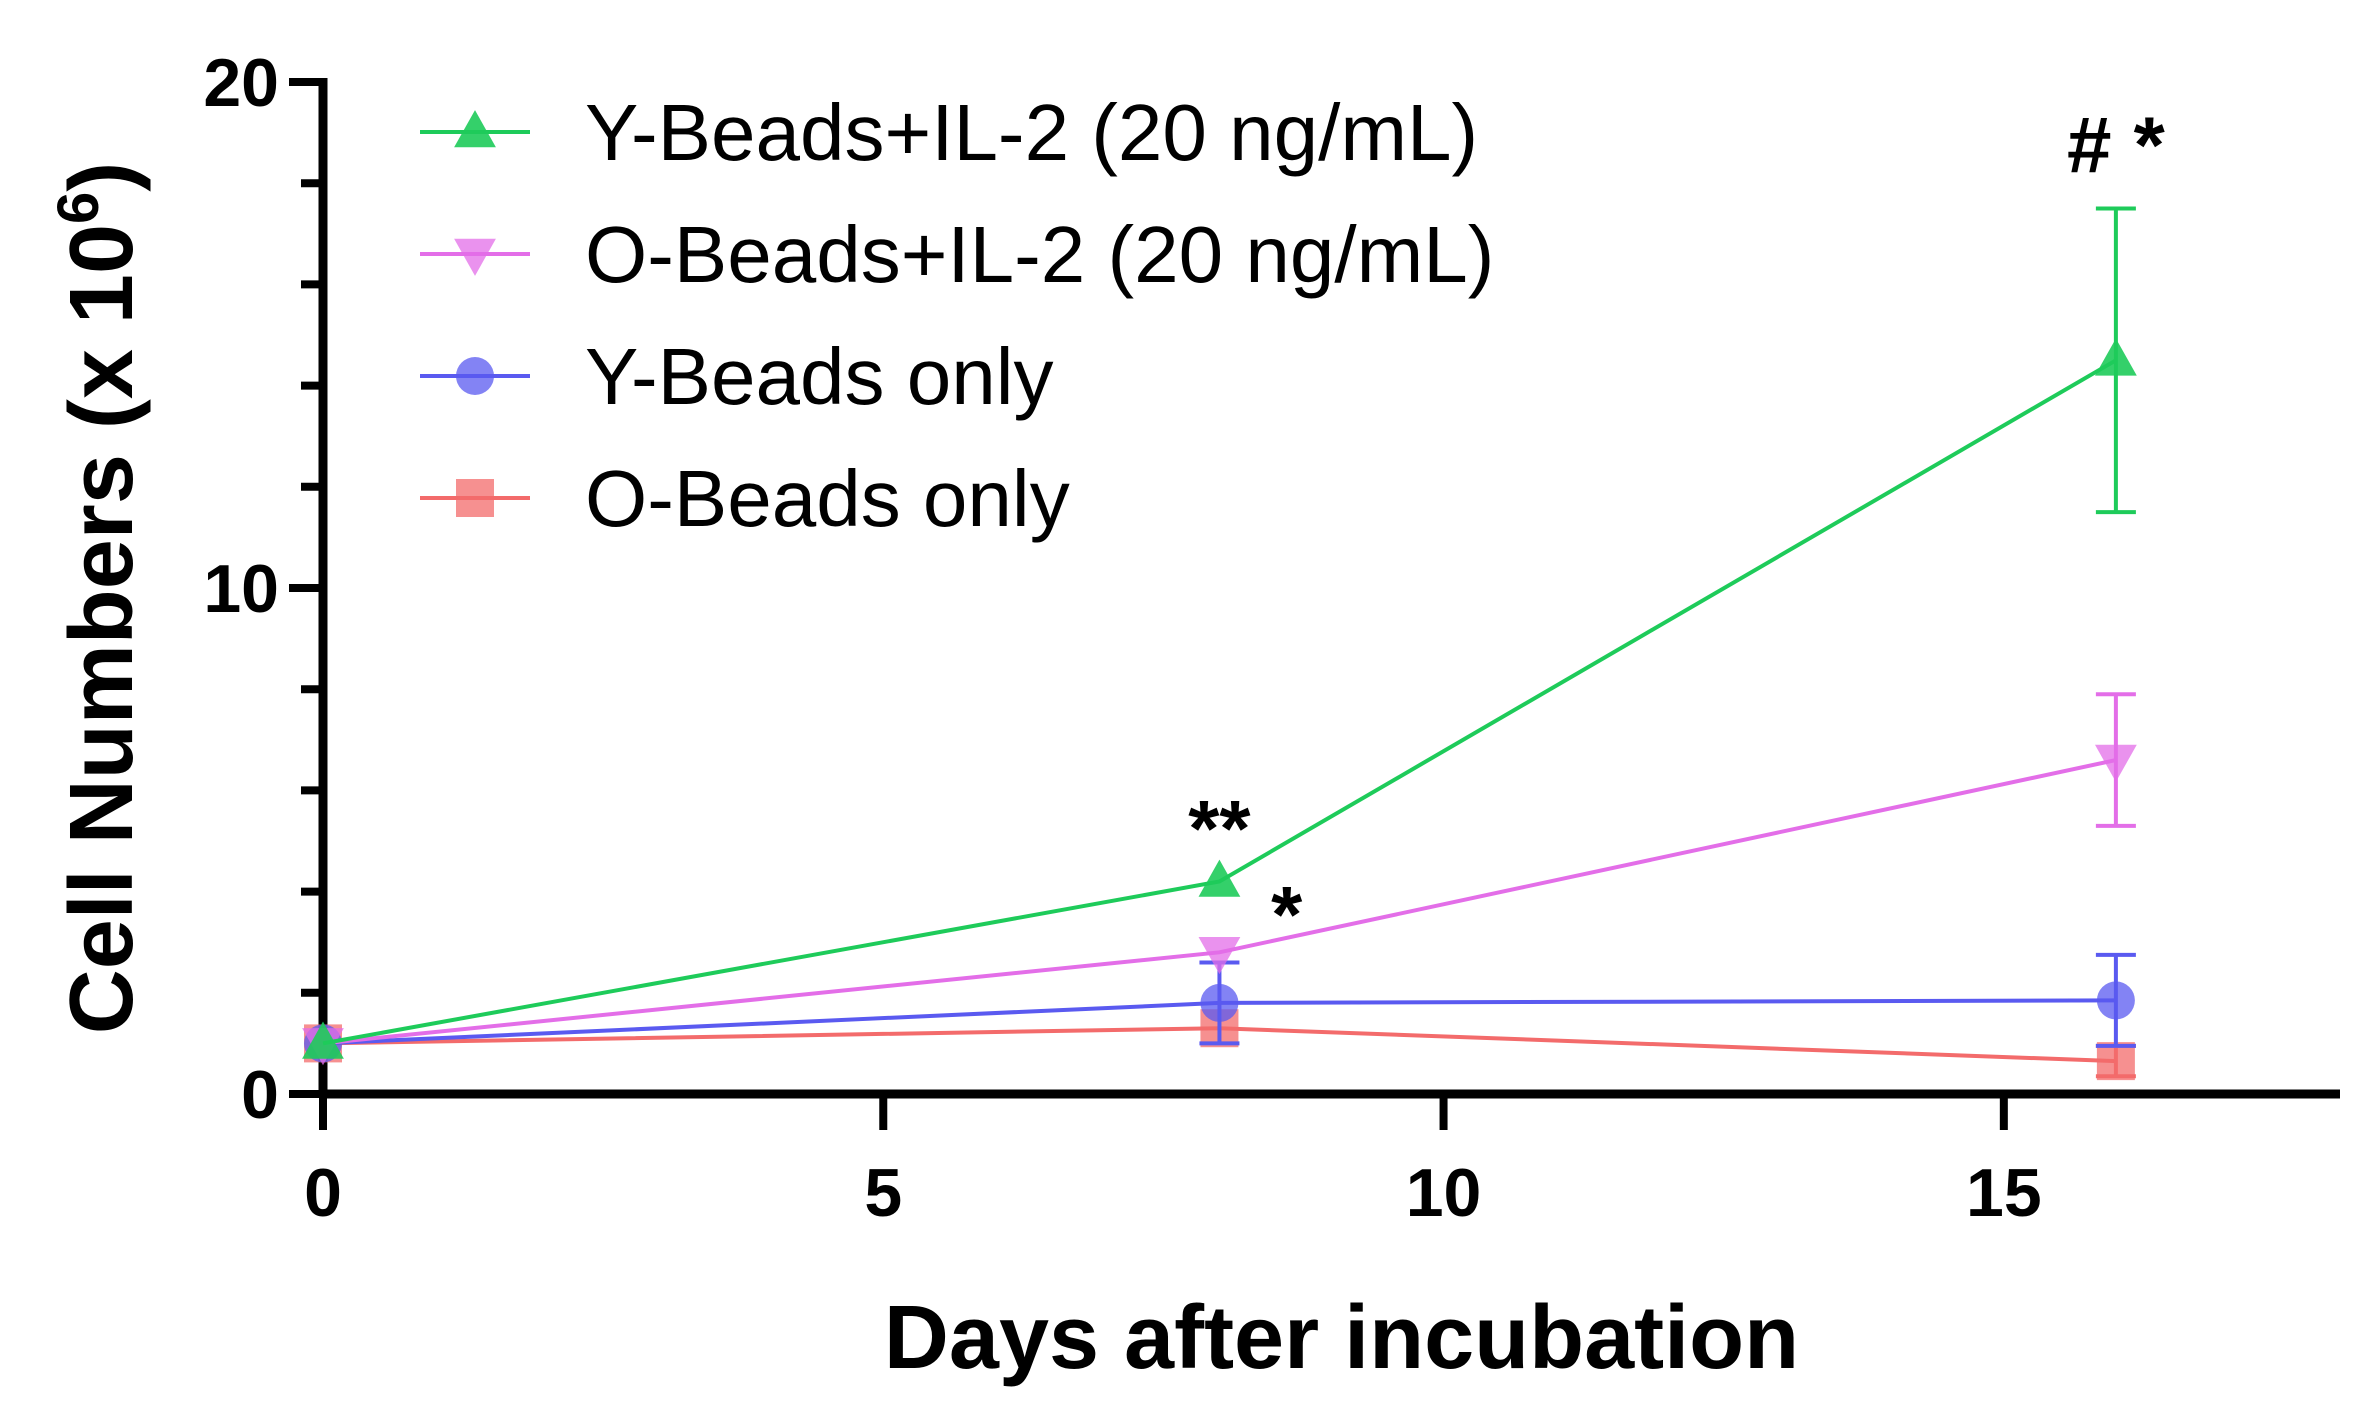  I want to click on legend-item-1: O-Beads+IL-2 (20 ng/mL), so click(957, 254).